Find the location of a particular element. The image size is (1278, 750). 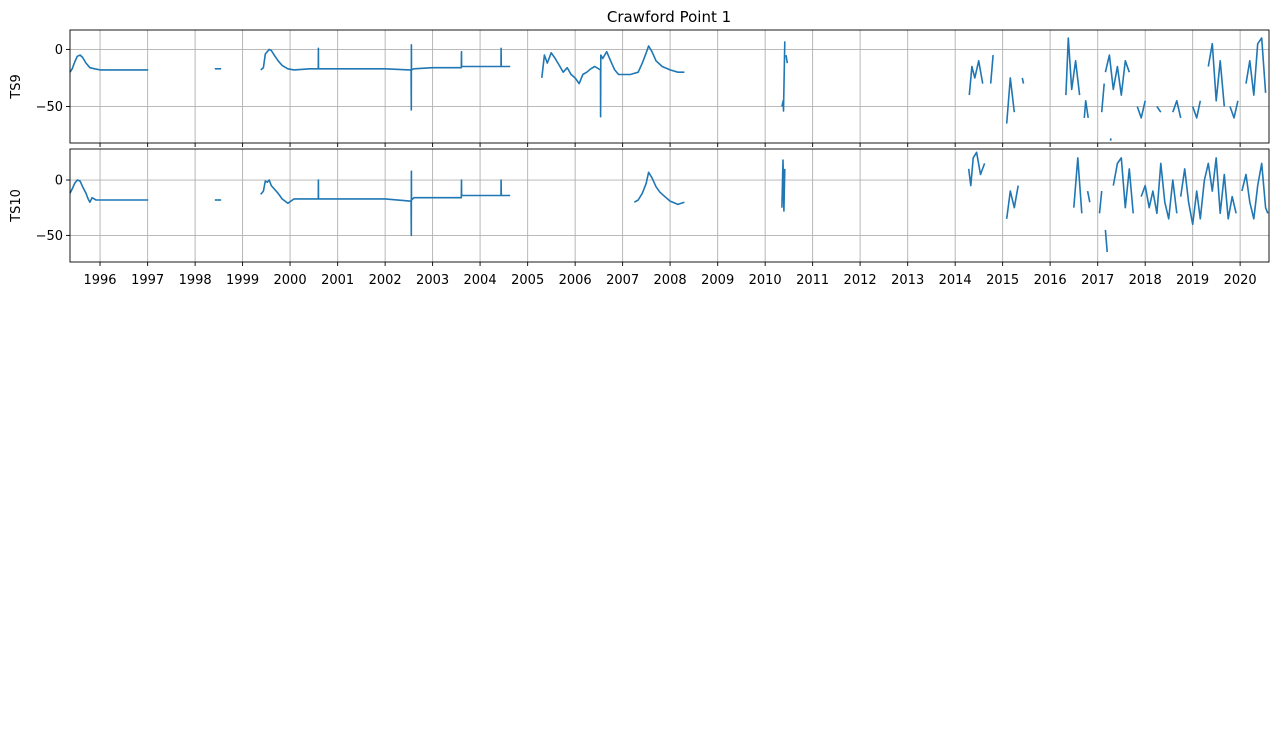

x-tick-label: 2011 is located at coordinates (812, 280).